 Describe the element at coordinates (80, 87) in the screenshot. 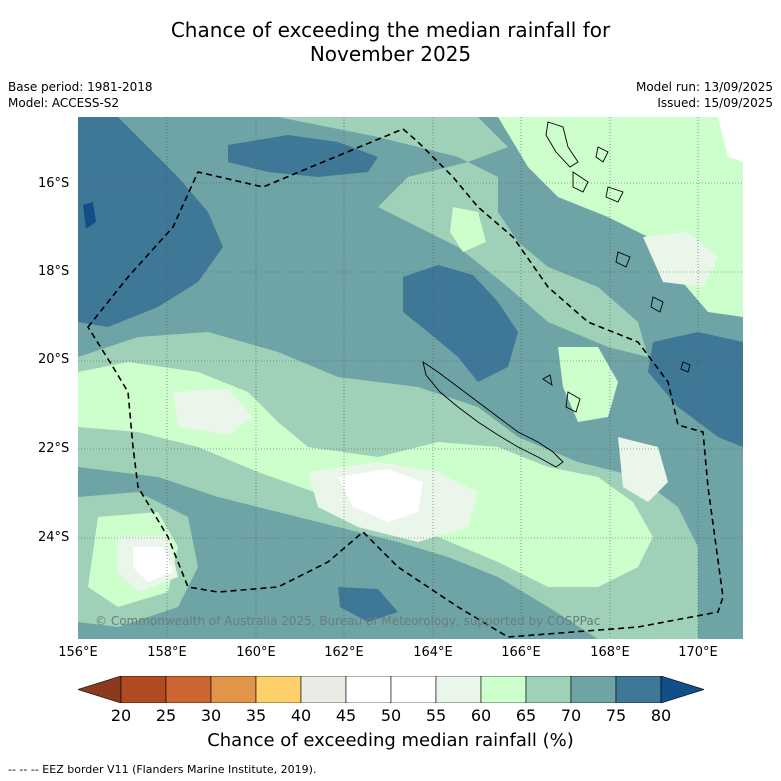

I see `base-period: Base period: 1981-2018` at that location.